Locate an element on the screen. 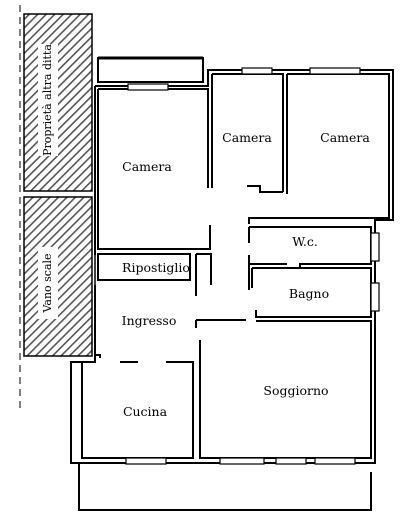 The image size is (420, 528). proprieta-label: Proprietà altra ditta is located at coordinates (47, 100).